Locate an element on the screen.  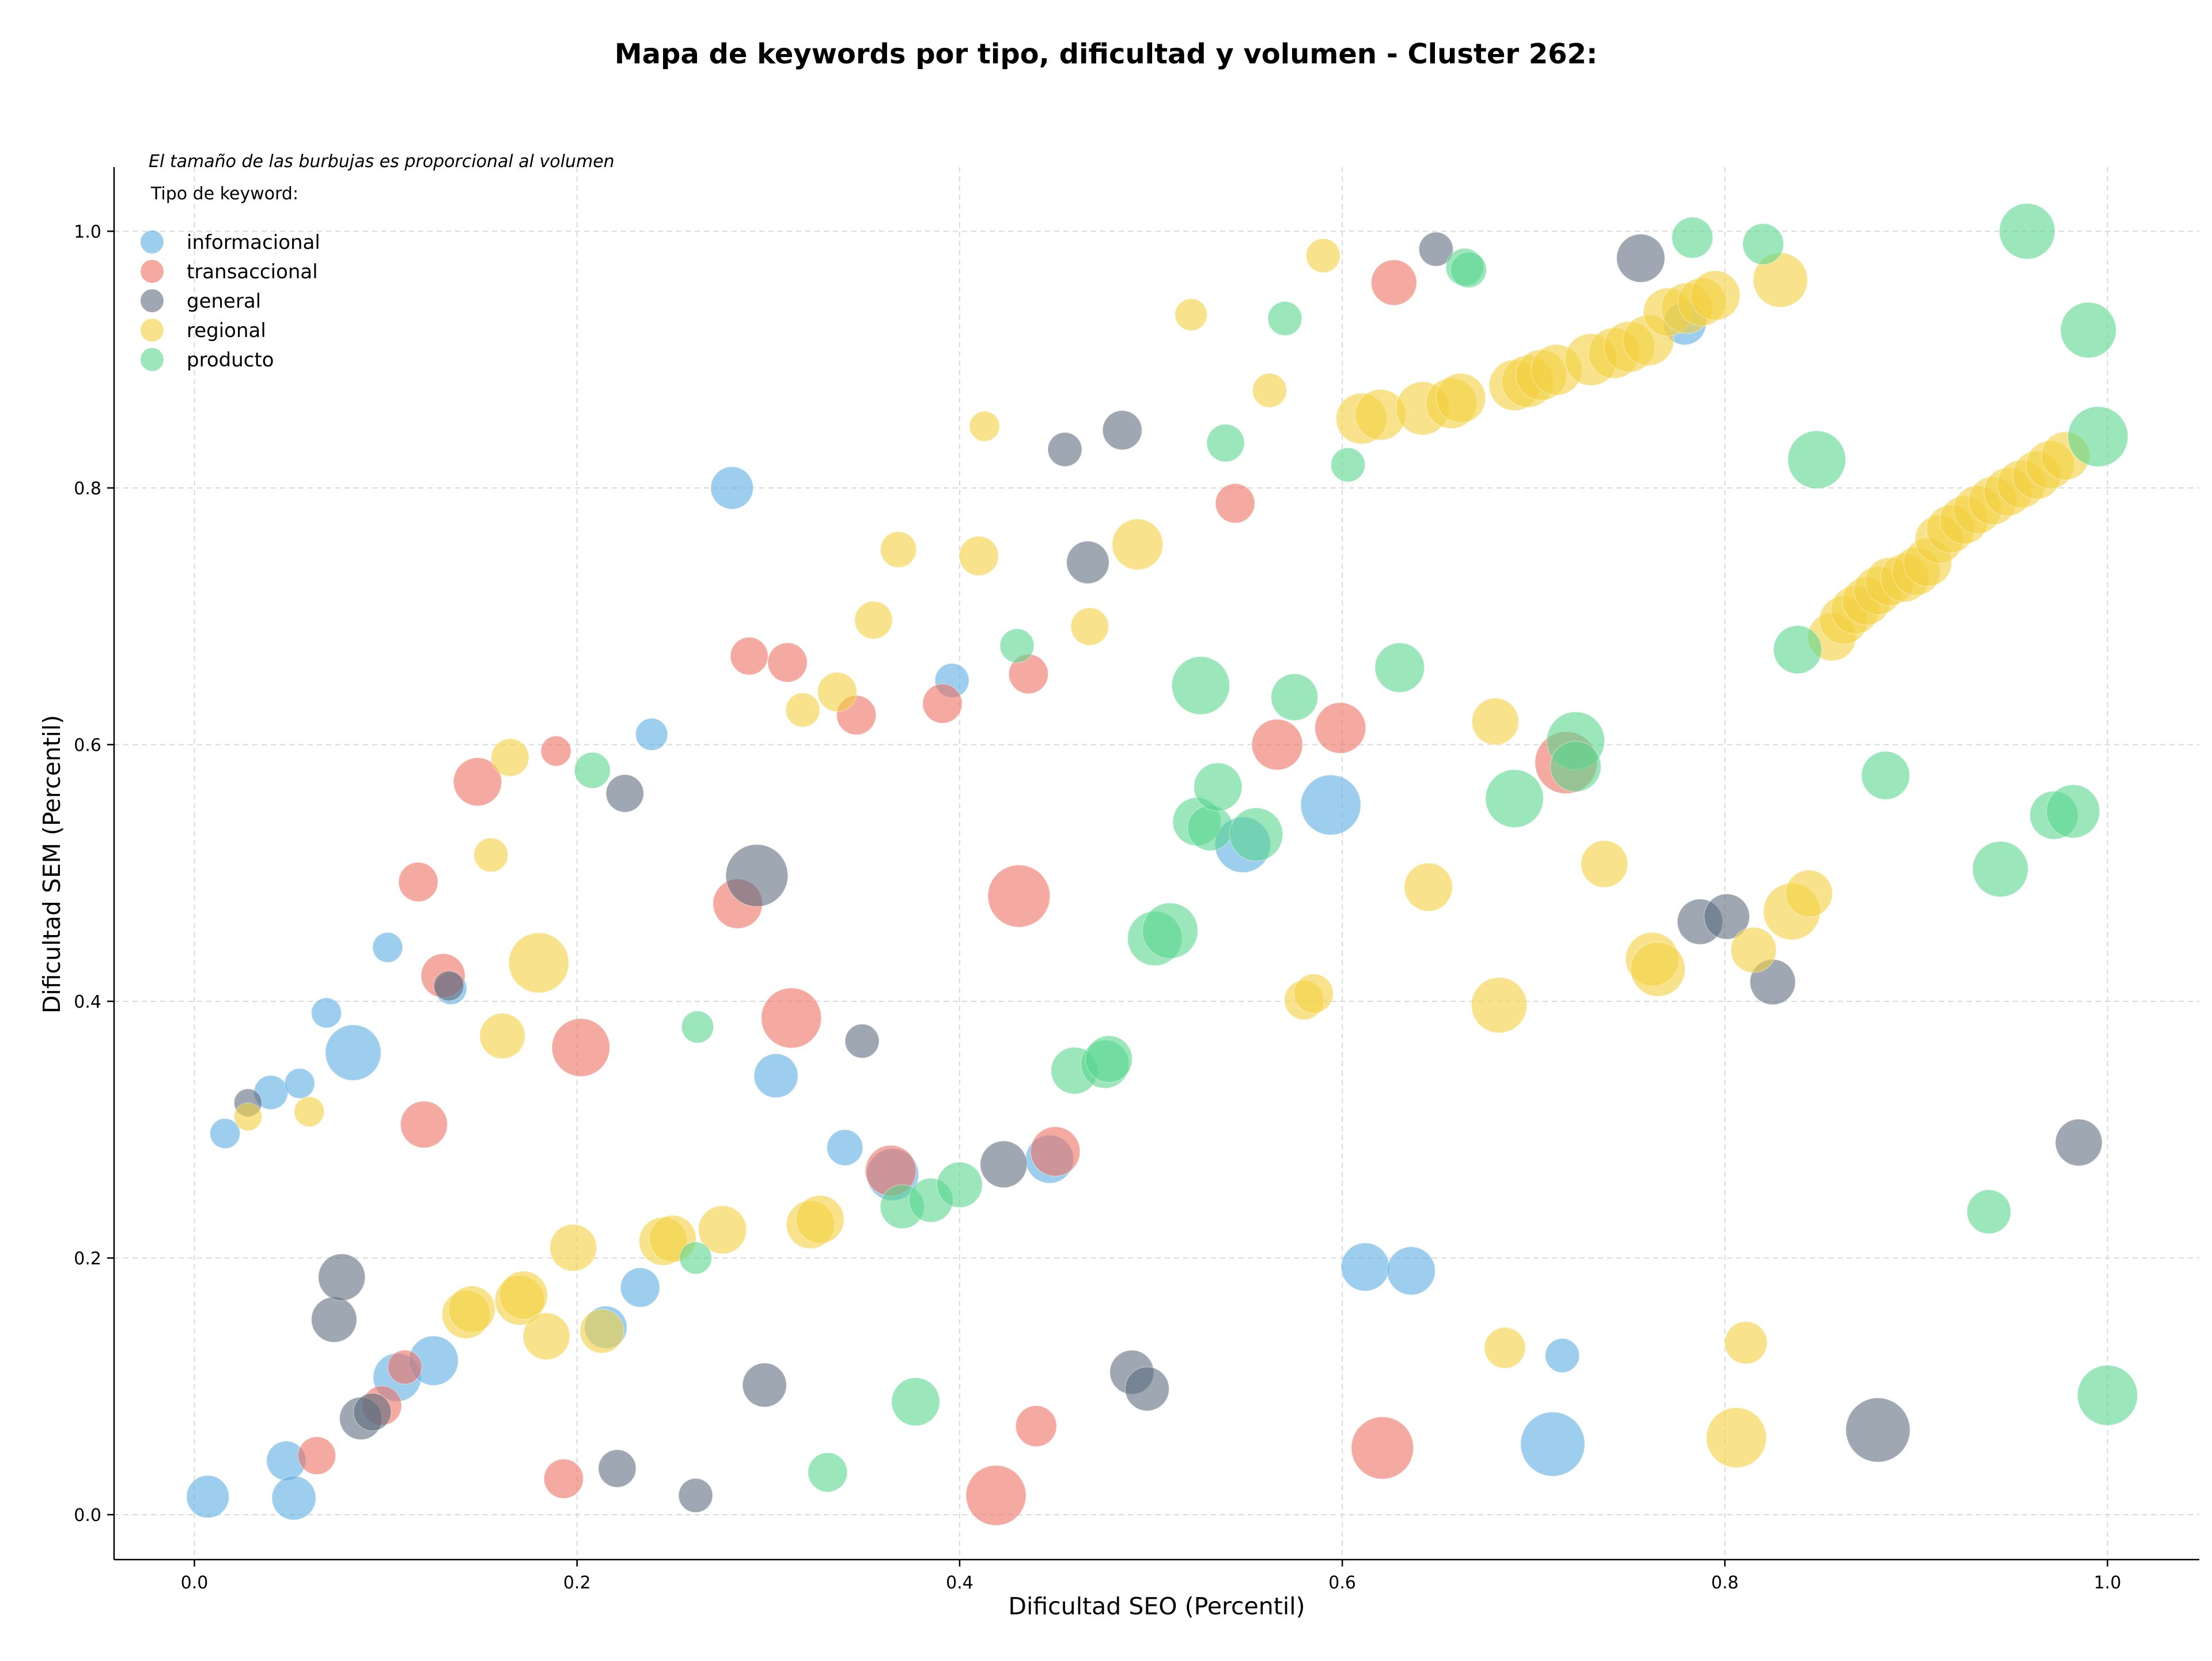
legend-marker-producto is located at coordinates (152, 359).